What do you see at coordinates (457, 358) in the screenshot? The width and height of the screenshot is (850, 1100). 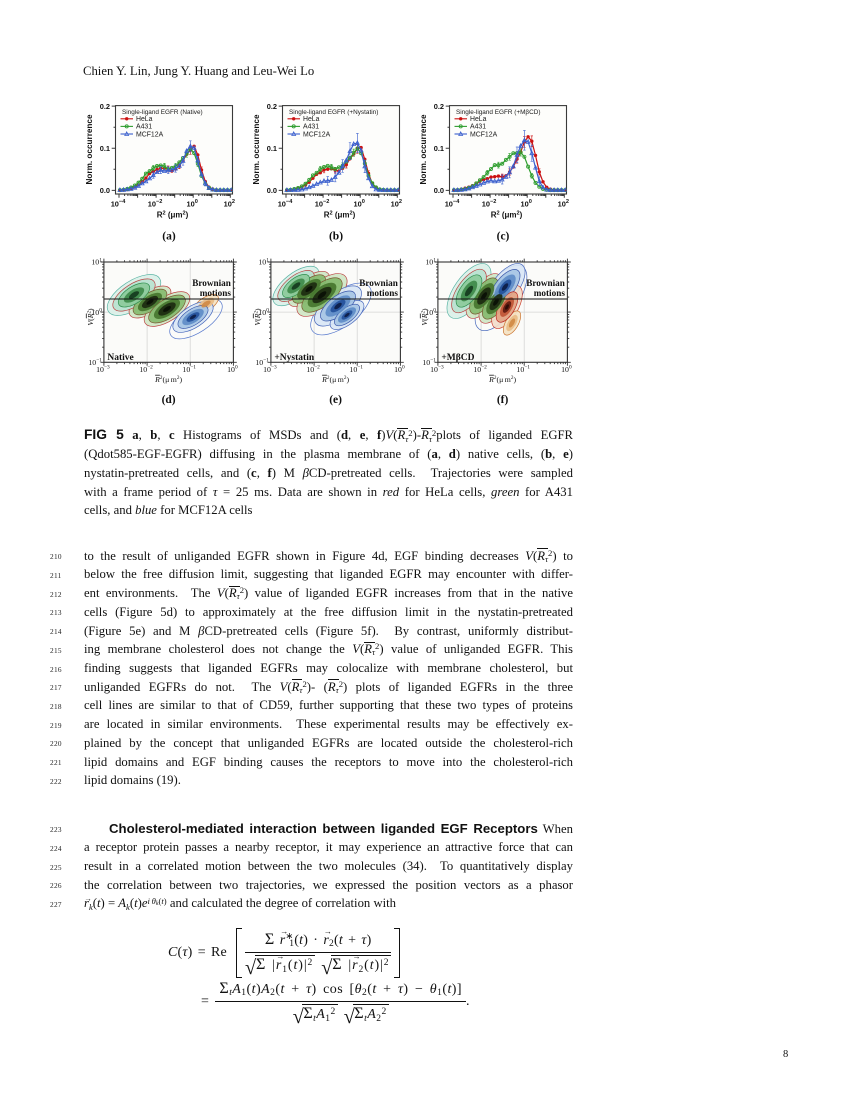 I see `svg-text: +MβCD` at bounding box center [457, 358].